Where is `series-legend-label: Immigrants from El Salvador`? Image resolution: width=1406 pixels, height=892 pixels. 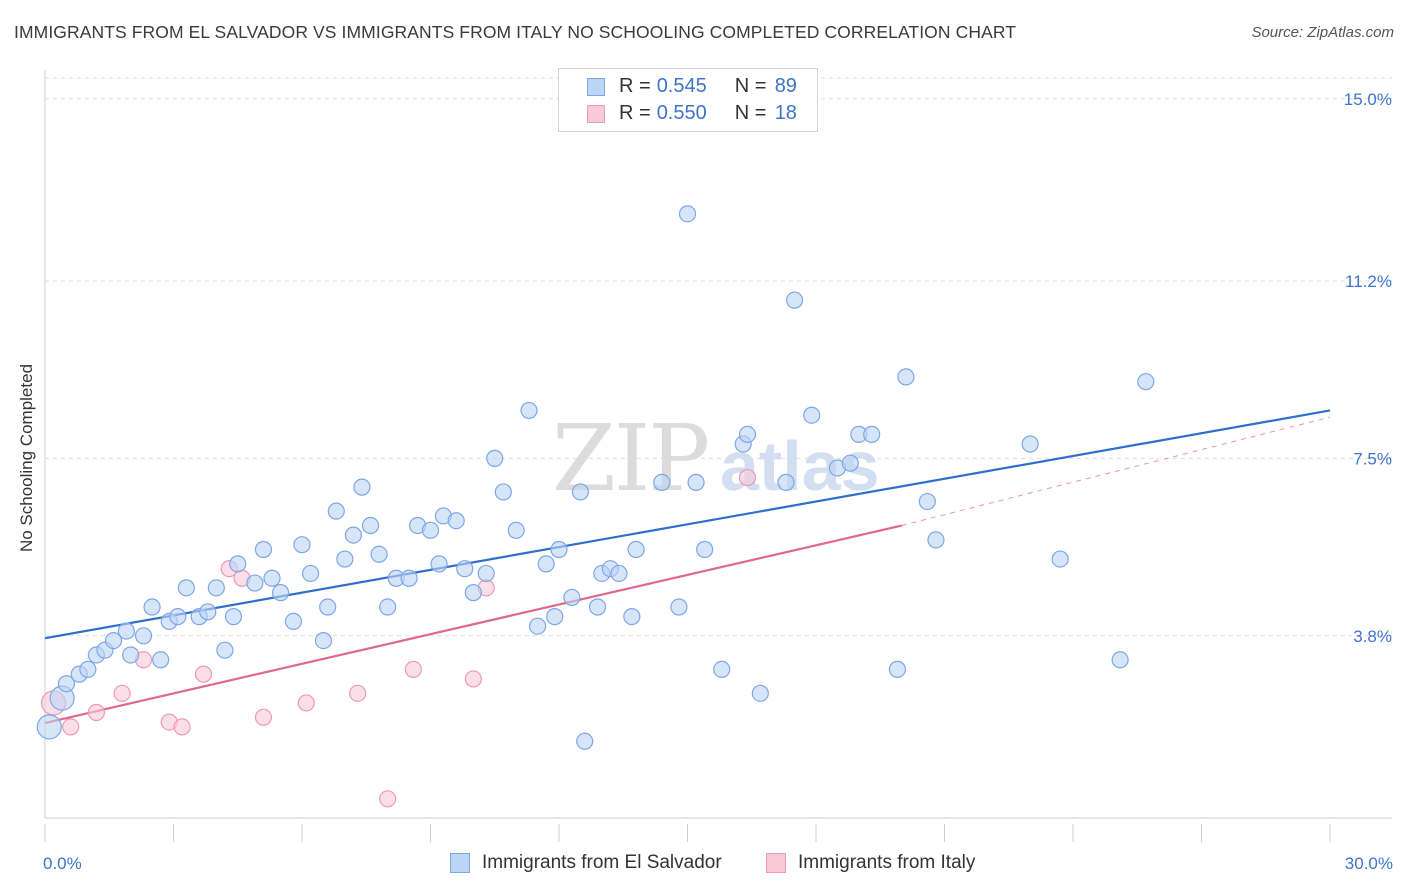
series-legend-label: Immigrants from El Salvador is located at coordinates (602, 862).